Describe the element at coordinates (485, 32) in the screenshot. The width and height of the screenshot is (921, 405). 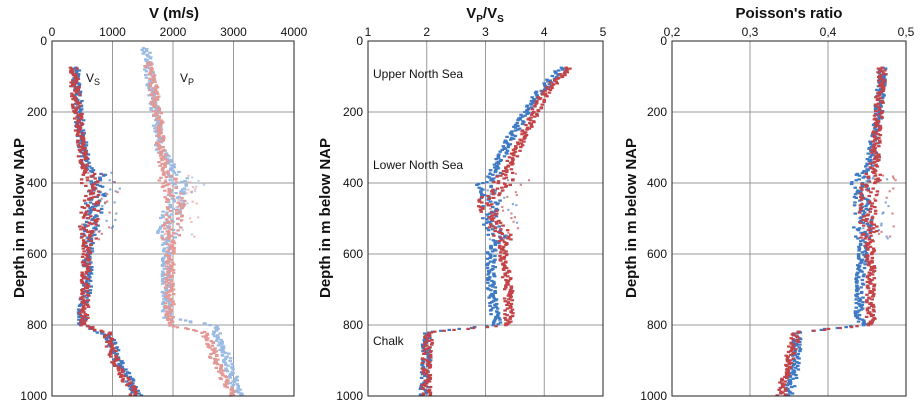
I see `vp-vs-x-tick-label: 3` at that location.